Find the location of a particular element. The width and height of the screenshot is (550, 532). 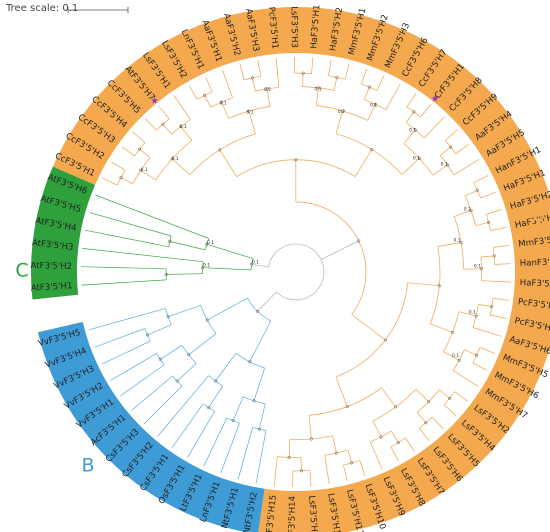

leaf-label: AtF3'5'H3 is located at coordinates (52, 245).